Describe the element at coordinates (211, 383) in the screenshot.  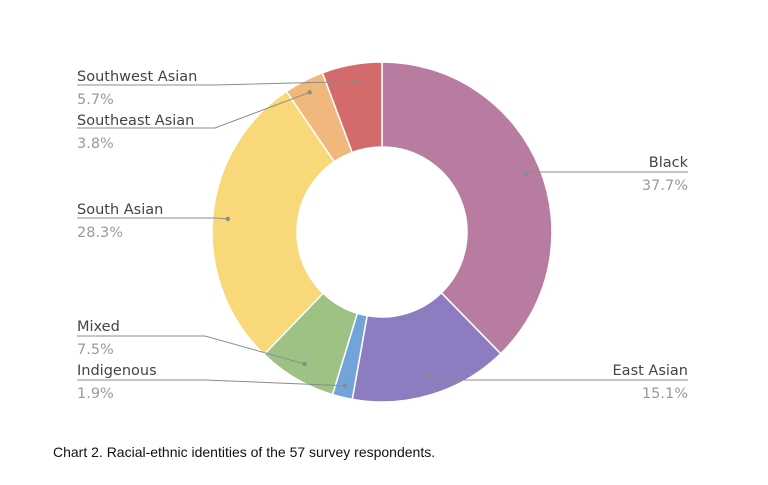
I see `leader-line-indigenous` at that location.